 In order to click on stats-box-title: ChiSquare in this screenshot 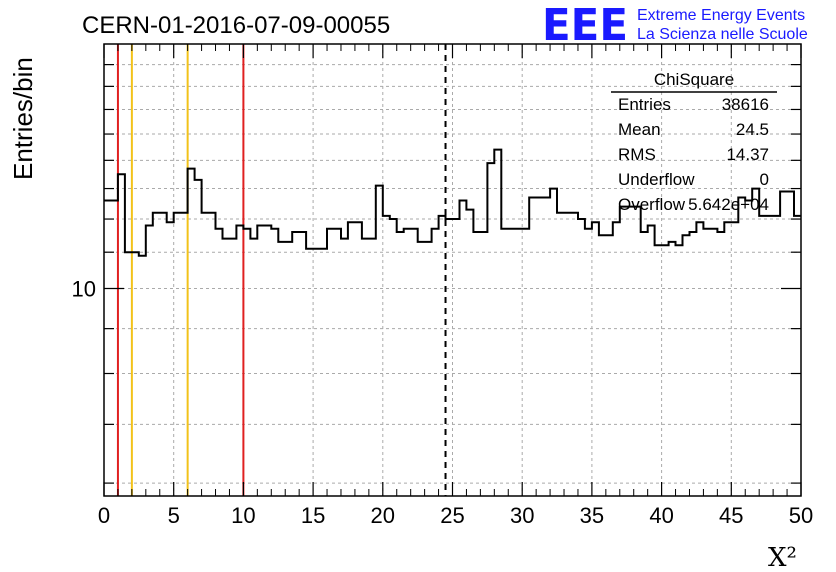, I will do `click(694, 79)`.